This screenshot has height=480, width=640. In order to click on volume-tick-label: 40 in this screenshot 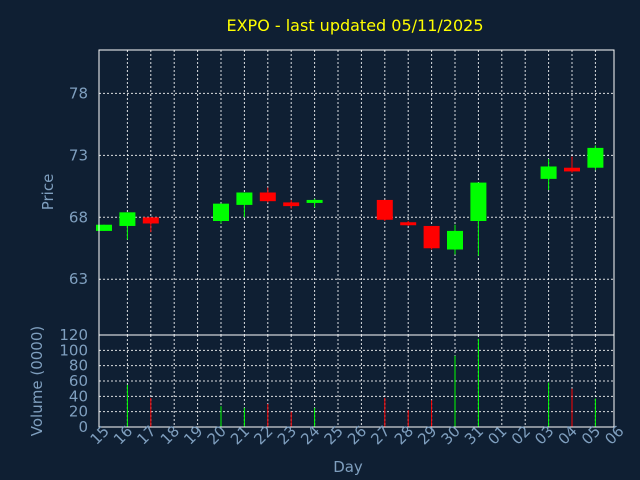, I will do `click(78, 396)`.